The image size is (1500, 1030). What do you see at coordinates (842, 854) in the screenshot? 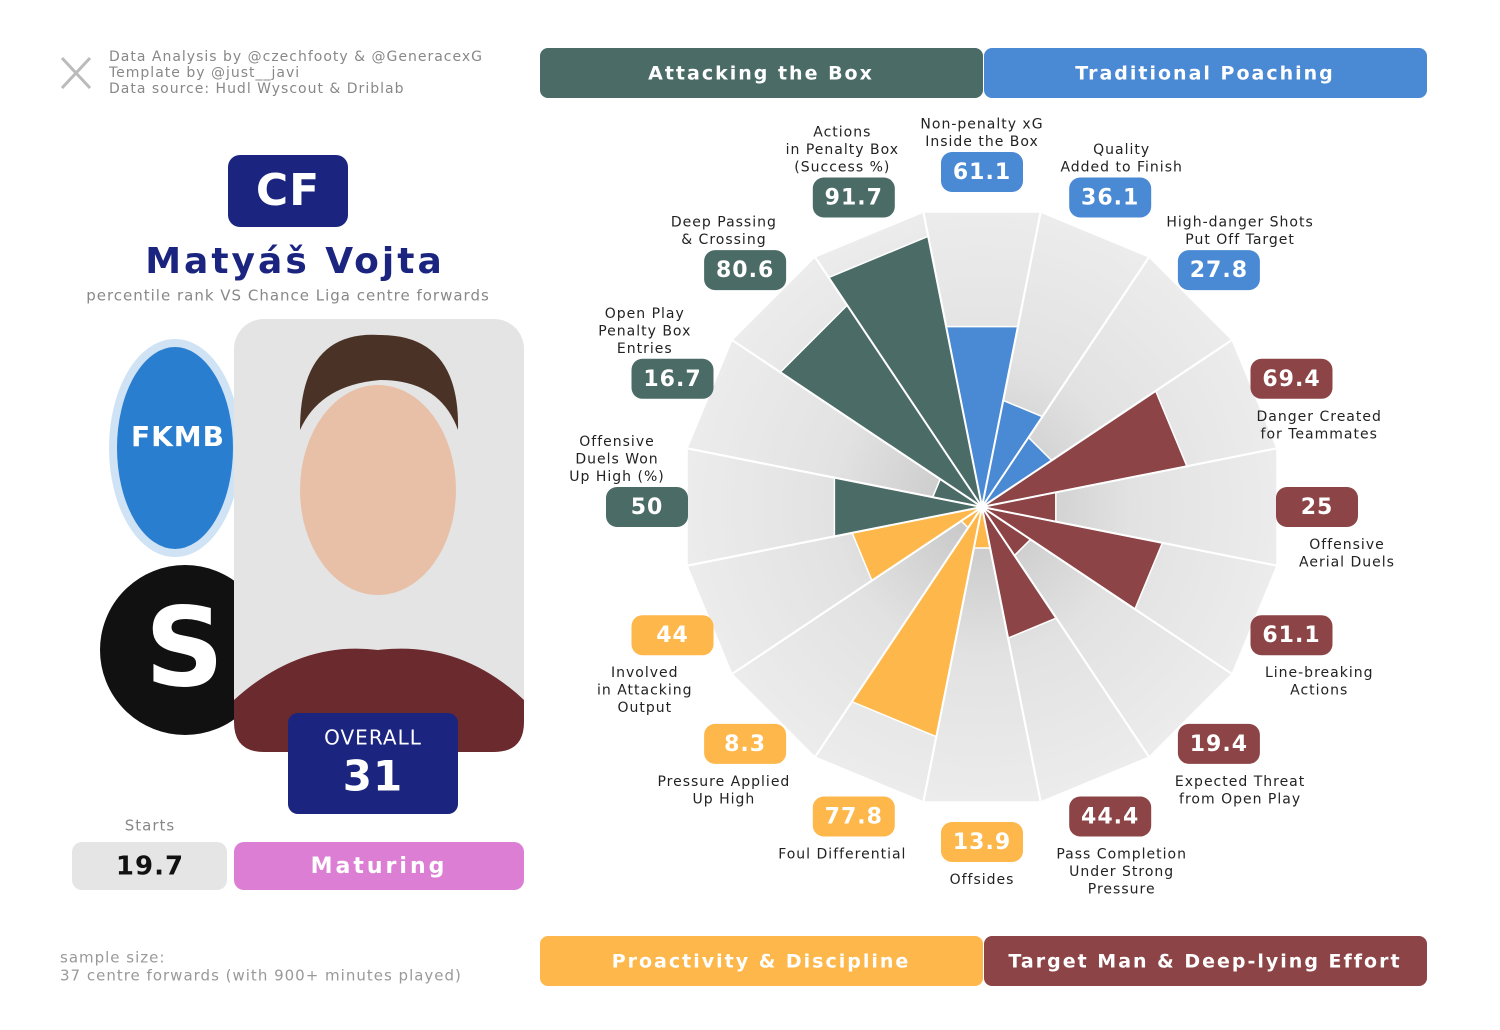
I see `slice-label: Foul Differential` at bounding box center [842, 854].